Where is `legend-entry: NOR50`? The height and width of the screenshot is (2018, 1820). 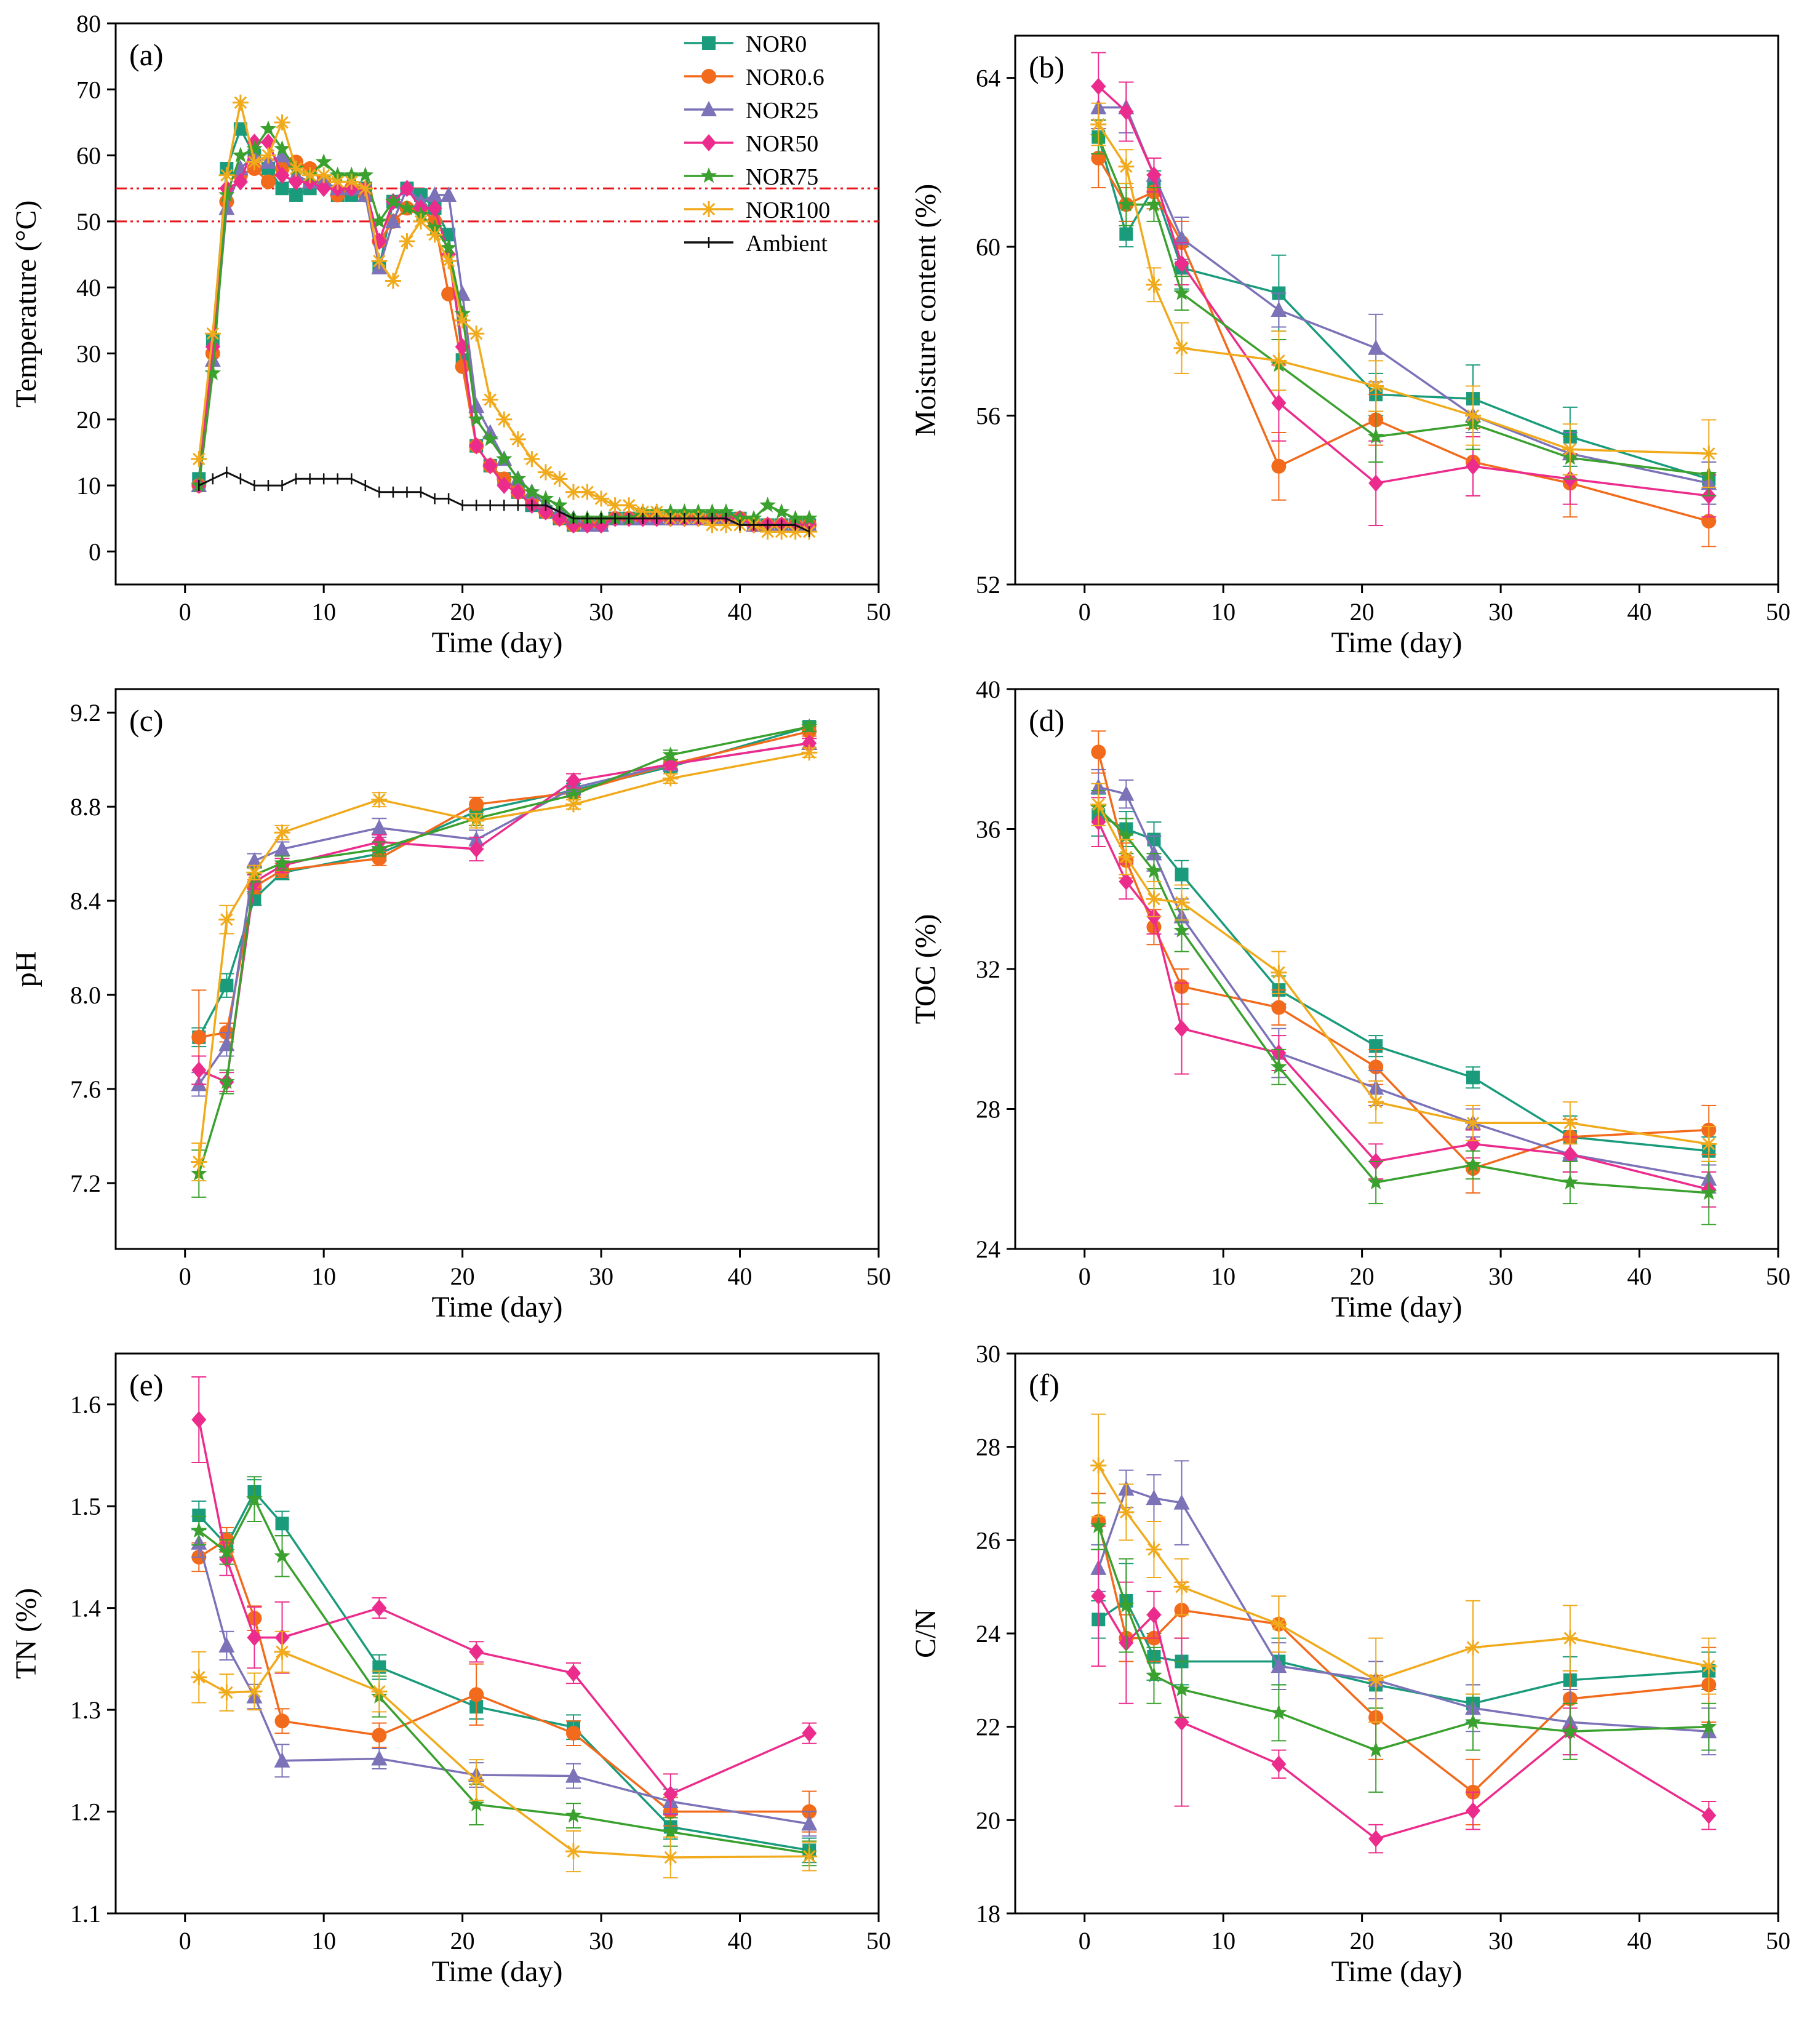 legend-entry: NOR50 is located at coordinates (782, 144).